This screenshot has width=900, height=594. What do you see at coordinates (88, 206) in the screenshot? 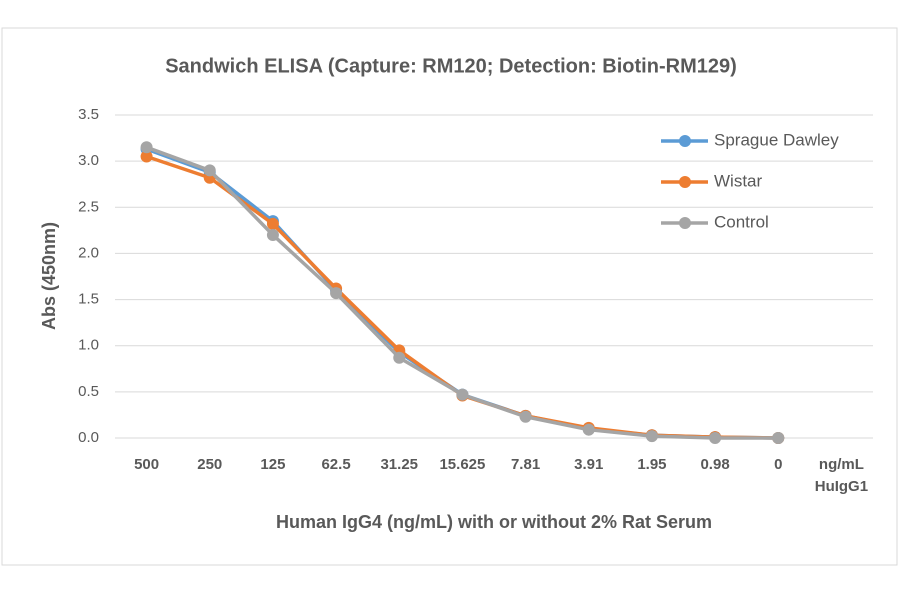
I see `y-tick-label: 2.5` at bounding box center [88, 206].